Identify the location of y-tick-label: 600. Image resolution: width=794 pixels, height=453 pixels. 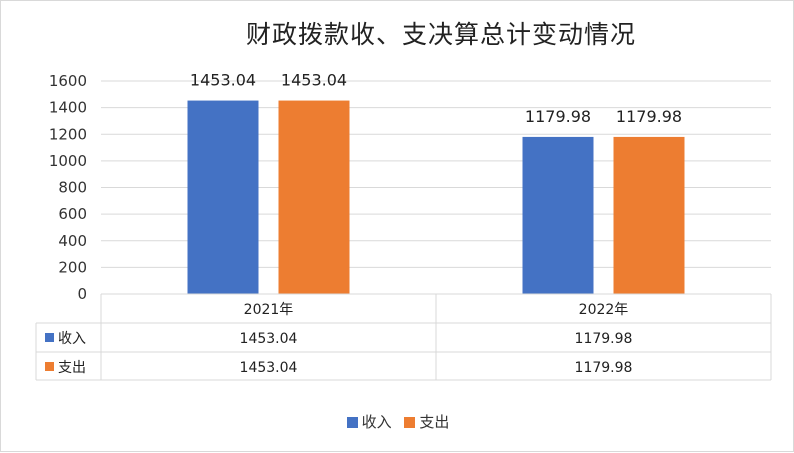
(72, 214).